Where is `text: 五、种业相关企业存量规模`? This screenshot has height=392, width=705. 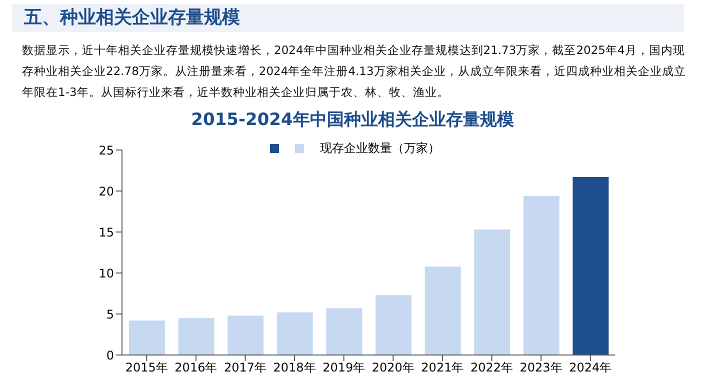 text: 五、种业相关企业存量规模 is located at coordinates (348, 18).